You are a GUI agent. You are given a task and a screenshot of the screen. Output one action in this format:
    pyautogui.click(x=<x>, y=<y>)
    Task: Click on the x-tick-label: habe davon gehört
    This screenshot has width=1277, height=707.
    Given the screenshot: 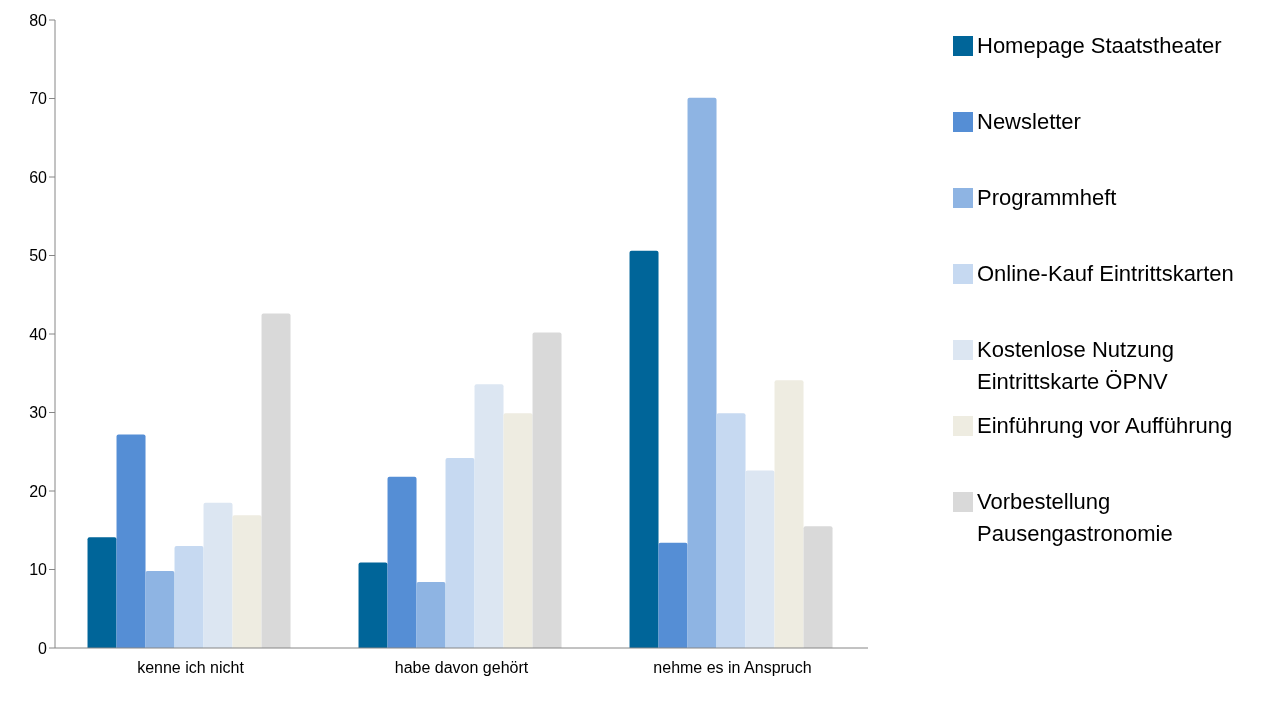 What is the action you would take?
    pyautogui.click(x=461, y=668)
    